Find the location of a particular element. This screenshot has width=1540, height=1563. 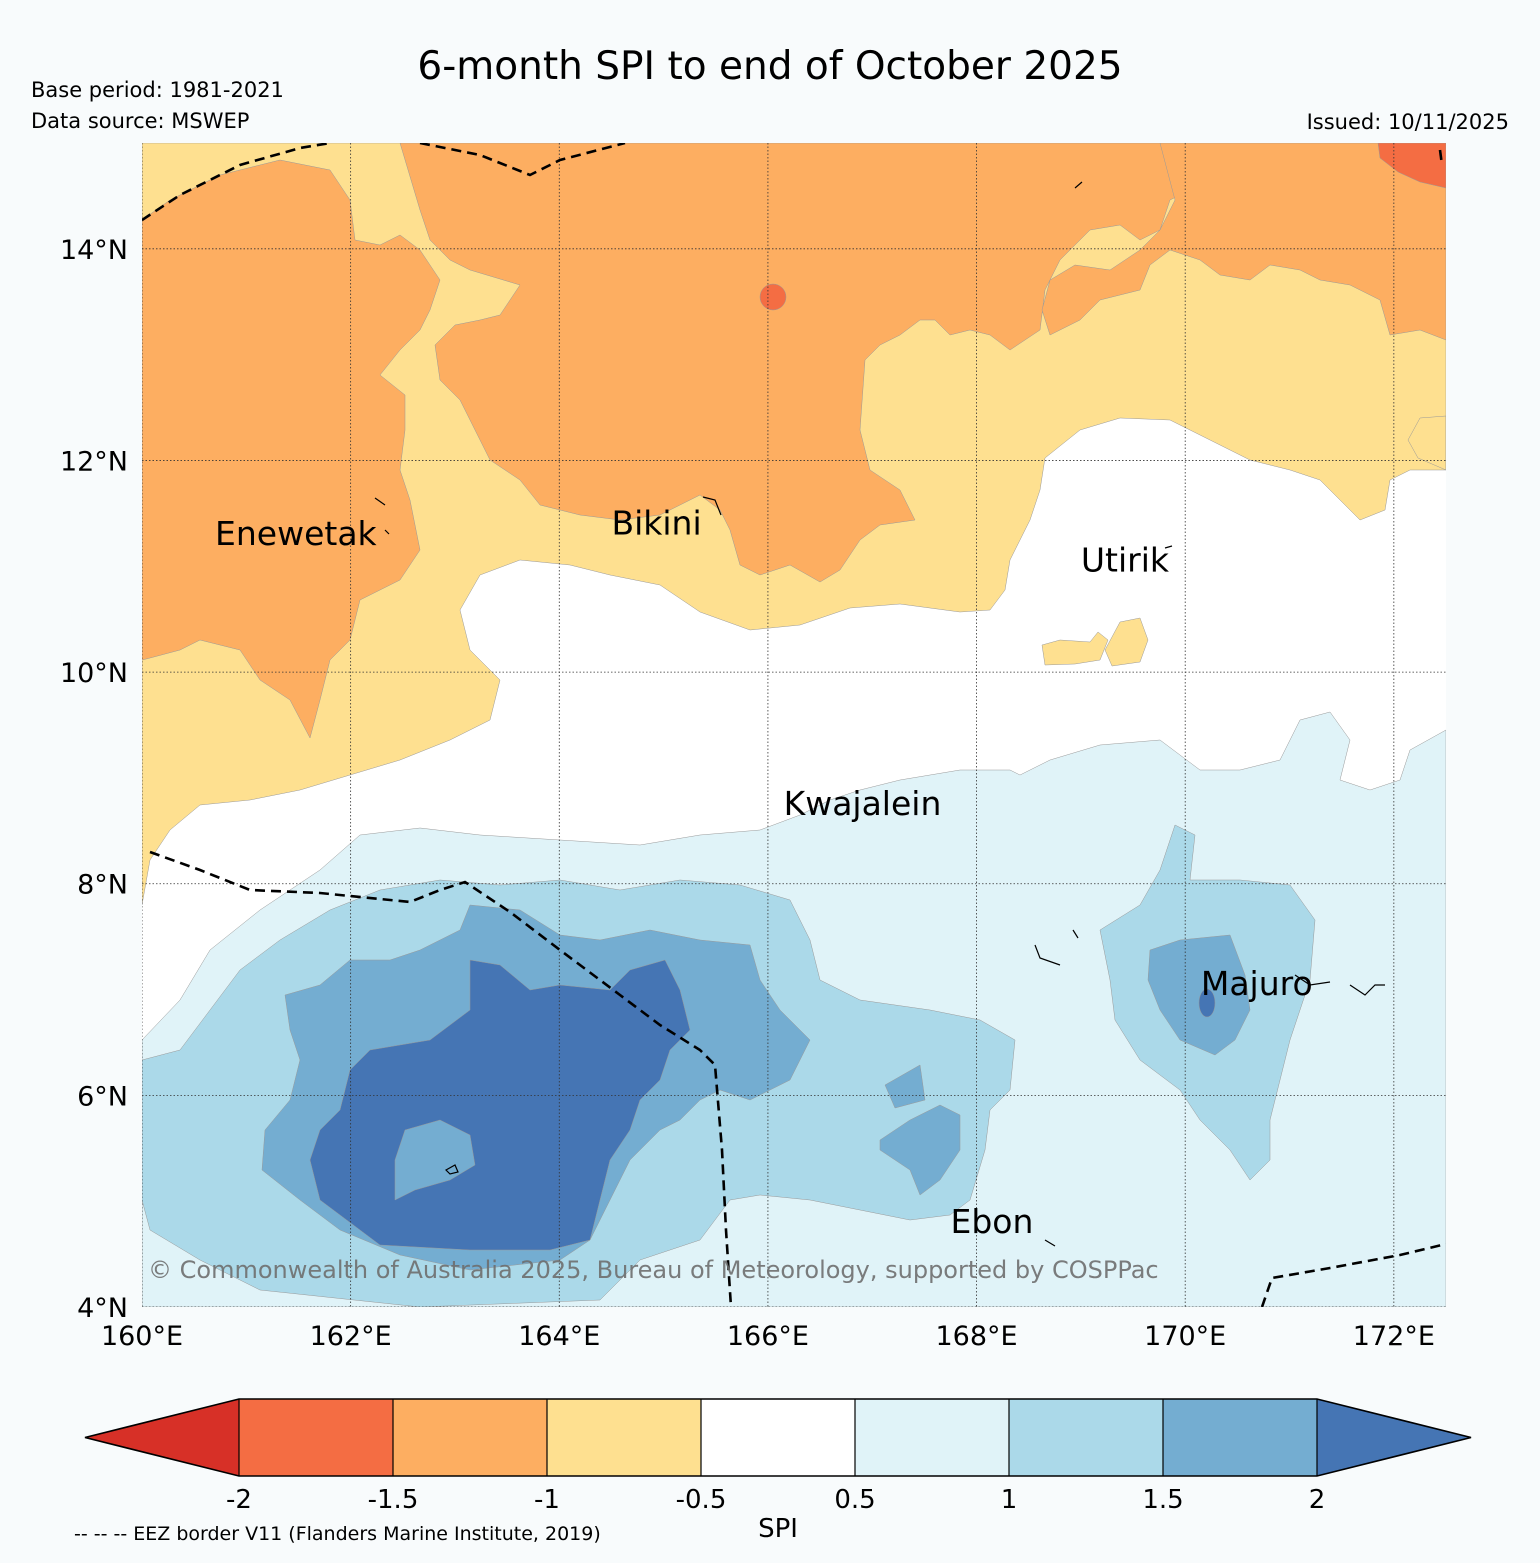

place-label-enewetak: Enewetak is located at coordinates (296, 533).